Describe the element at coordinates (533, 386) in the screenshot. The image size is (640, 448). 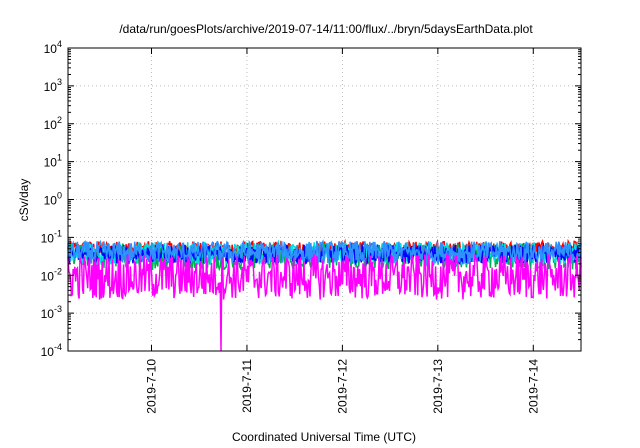
I see `x-tick-label: 2019-7-14` at that location.